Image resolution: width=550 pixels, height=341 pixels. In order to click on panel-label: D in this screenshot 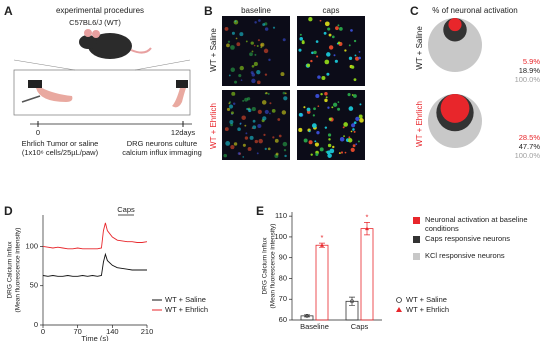, I will do `click(8, 211)`.